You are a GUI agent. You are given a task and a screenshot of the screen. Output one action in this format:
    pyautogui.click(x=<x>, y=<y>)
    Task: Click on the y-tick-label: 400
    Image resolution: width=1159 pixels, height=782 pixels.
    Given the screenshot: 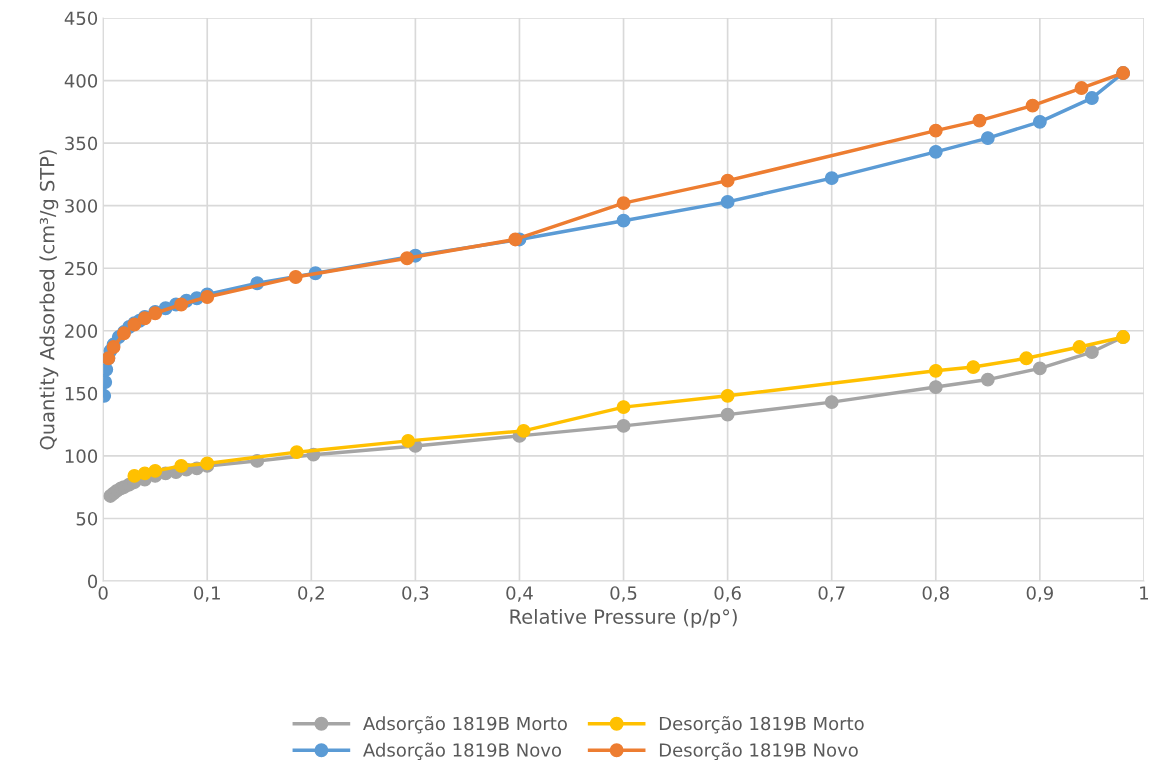 What is the action you would take?
    pyautogui.click(x=81, y=81)
    